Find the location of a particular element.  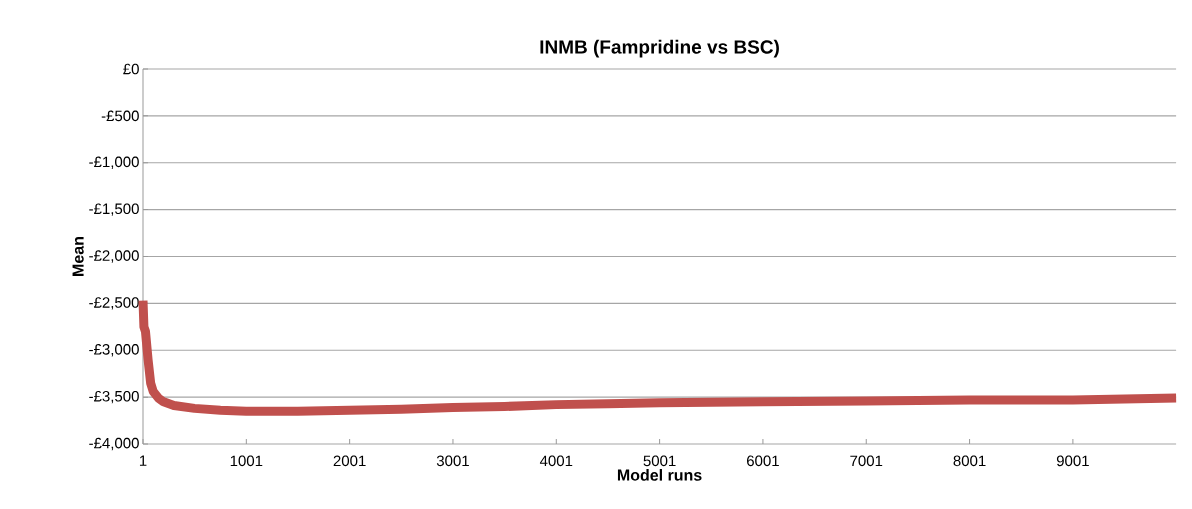

x-tick-label: 3001 is located at coordinates (452, 461).